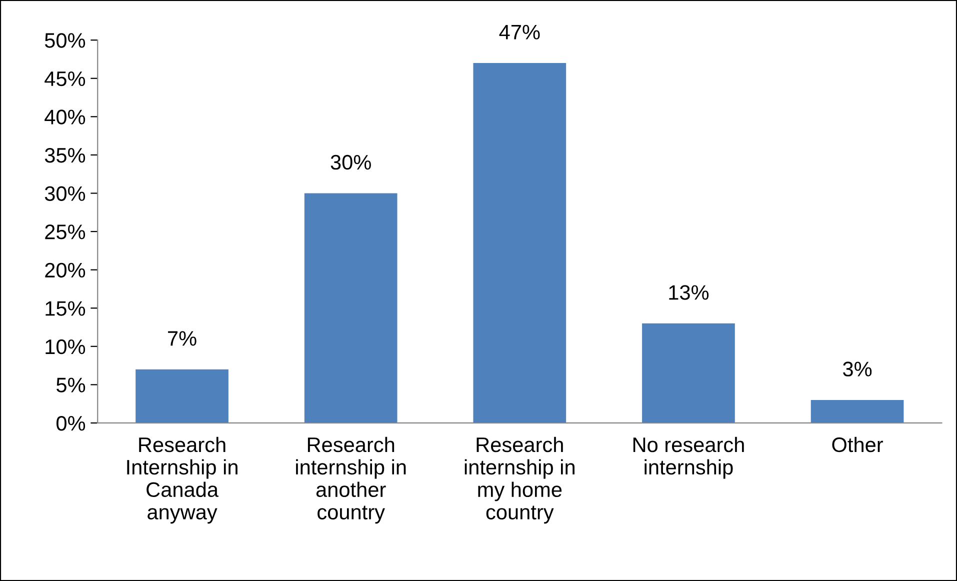  What do you see at coordinates (519, 480) in the screenshot?
I see `x-tick-label: Research internship in my home country` at bounding box center [519, 480].